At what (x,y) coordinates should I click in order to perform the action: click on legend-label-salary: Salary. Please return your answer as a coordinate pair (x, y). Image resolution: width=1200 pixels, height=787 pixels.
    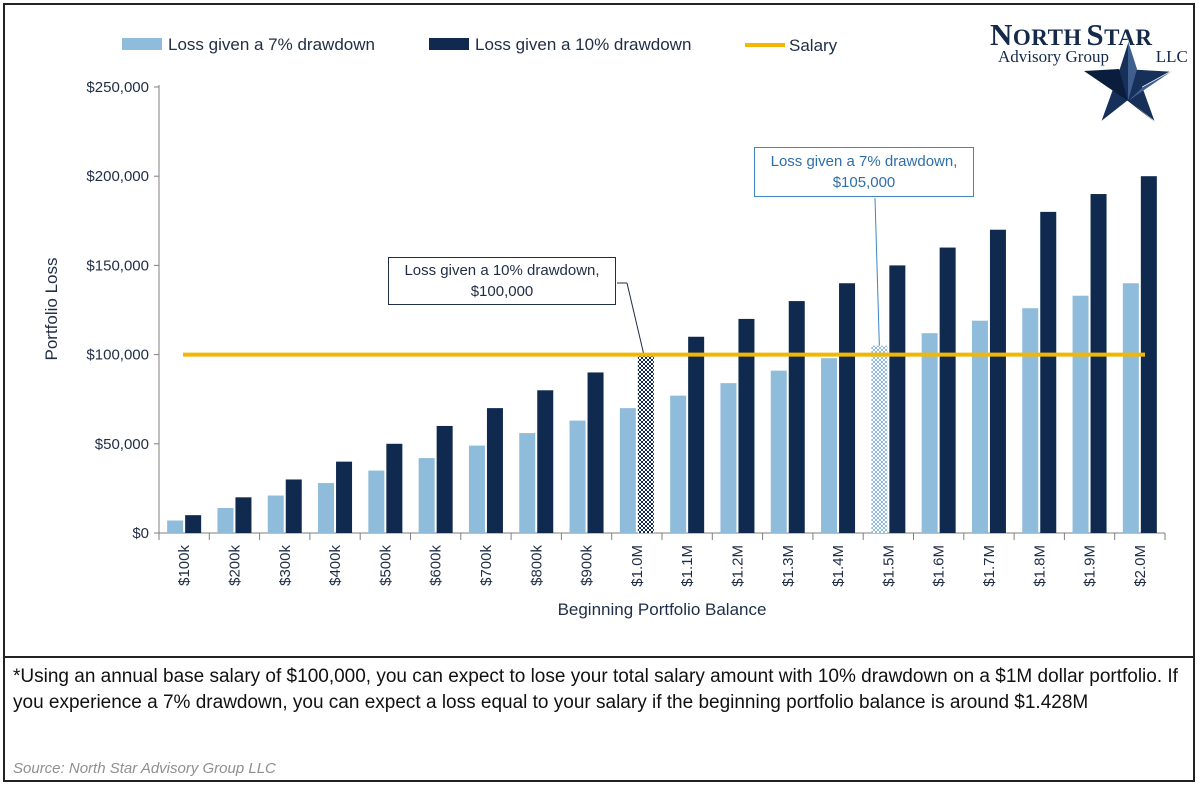
    Looking at the image, I should click on (813, 45).